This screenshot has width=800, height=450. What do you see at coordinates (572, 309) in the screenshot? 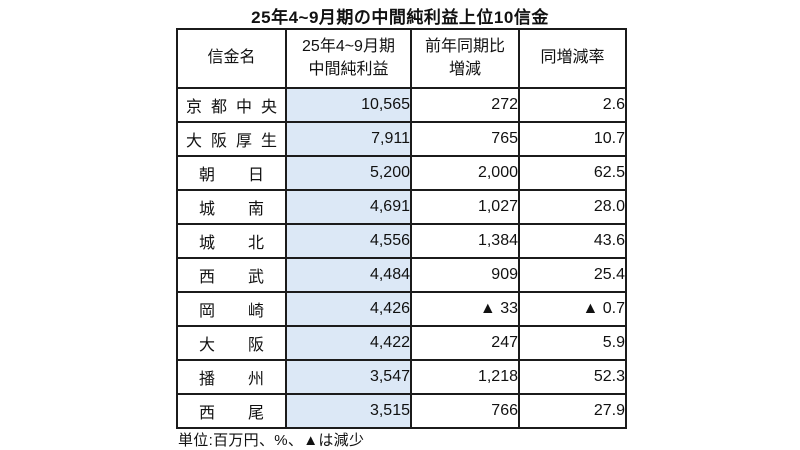
I see `change-rate-cell: ▲ 0.7` at bounding box center [572, 309].